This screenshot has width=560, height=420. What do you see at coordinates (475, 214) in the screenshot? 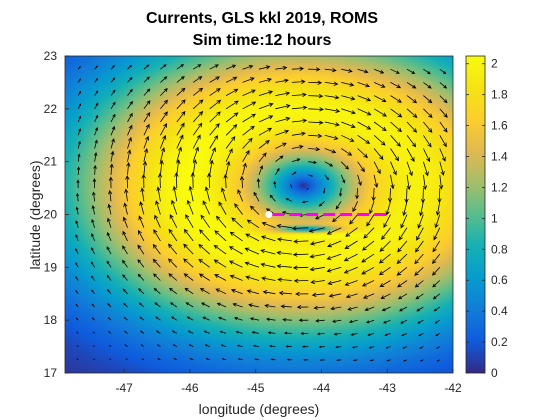
I see `colorbar-frame` at bounding box center [475, 214].